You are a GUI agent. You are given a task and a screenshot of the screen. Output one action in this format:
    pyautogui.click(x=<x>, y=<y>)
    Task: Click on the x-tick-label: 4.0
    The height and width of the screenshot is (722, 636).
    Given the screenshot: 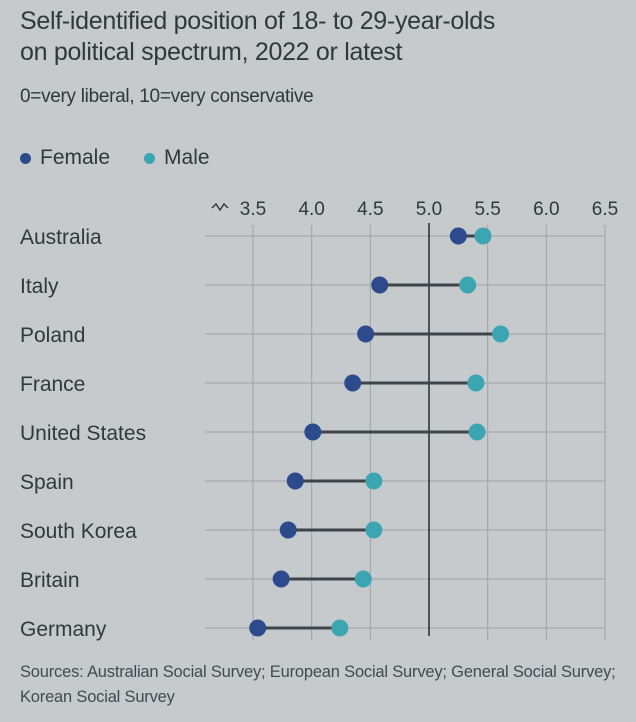 What is the action you would take?
    pyautogui.click(x=311, y=209)
    